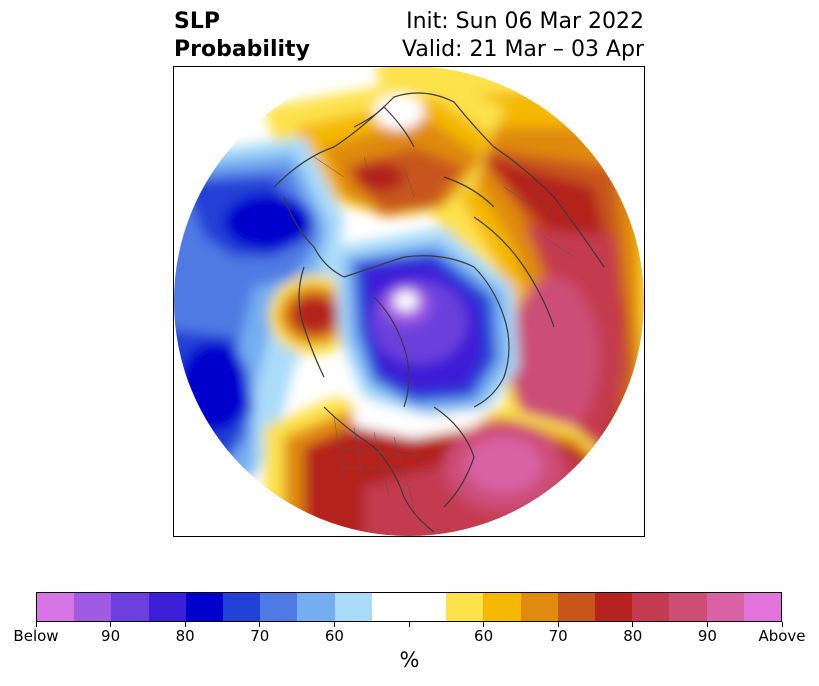  What do you see at coordinates (36, 636) in the screenshot?
I see `colorbar-tick-label: Below` at bounding box center [36, 636].